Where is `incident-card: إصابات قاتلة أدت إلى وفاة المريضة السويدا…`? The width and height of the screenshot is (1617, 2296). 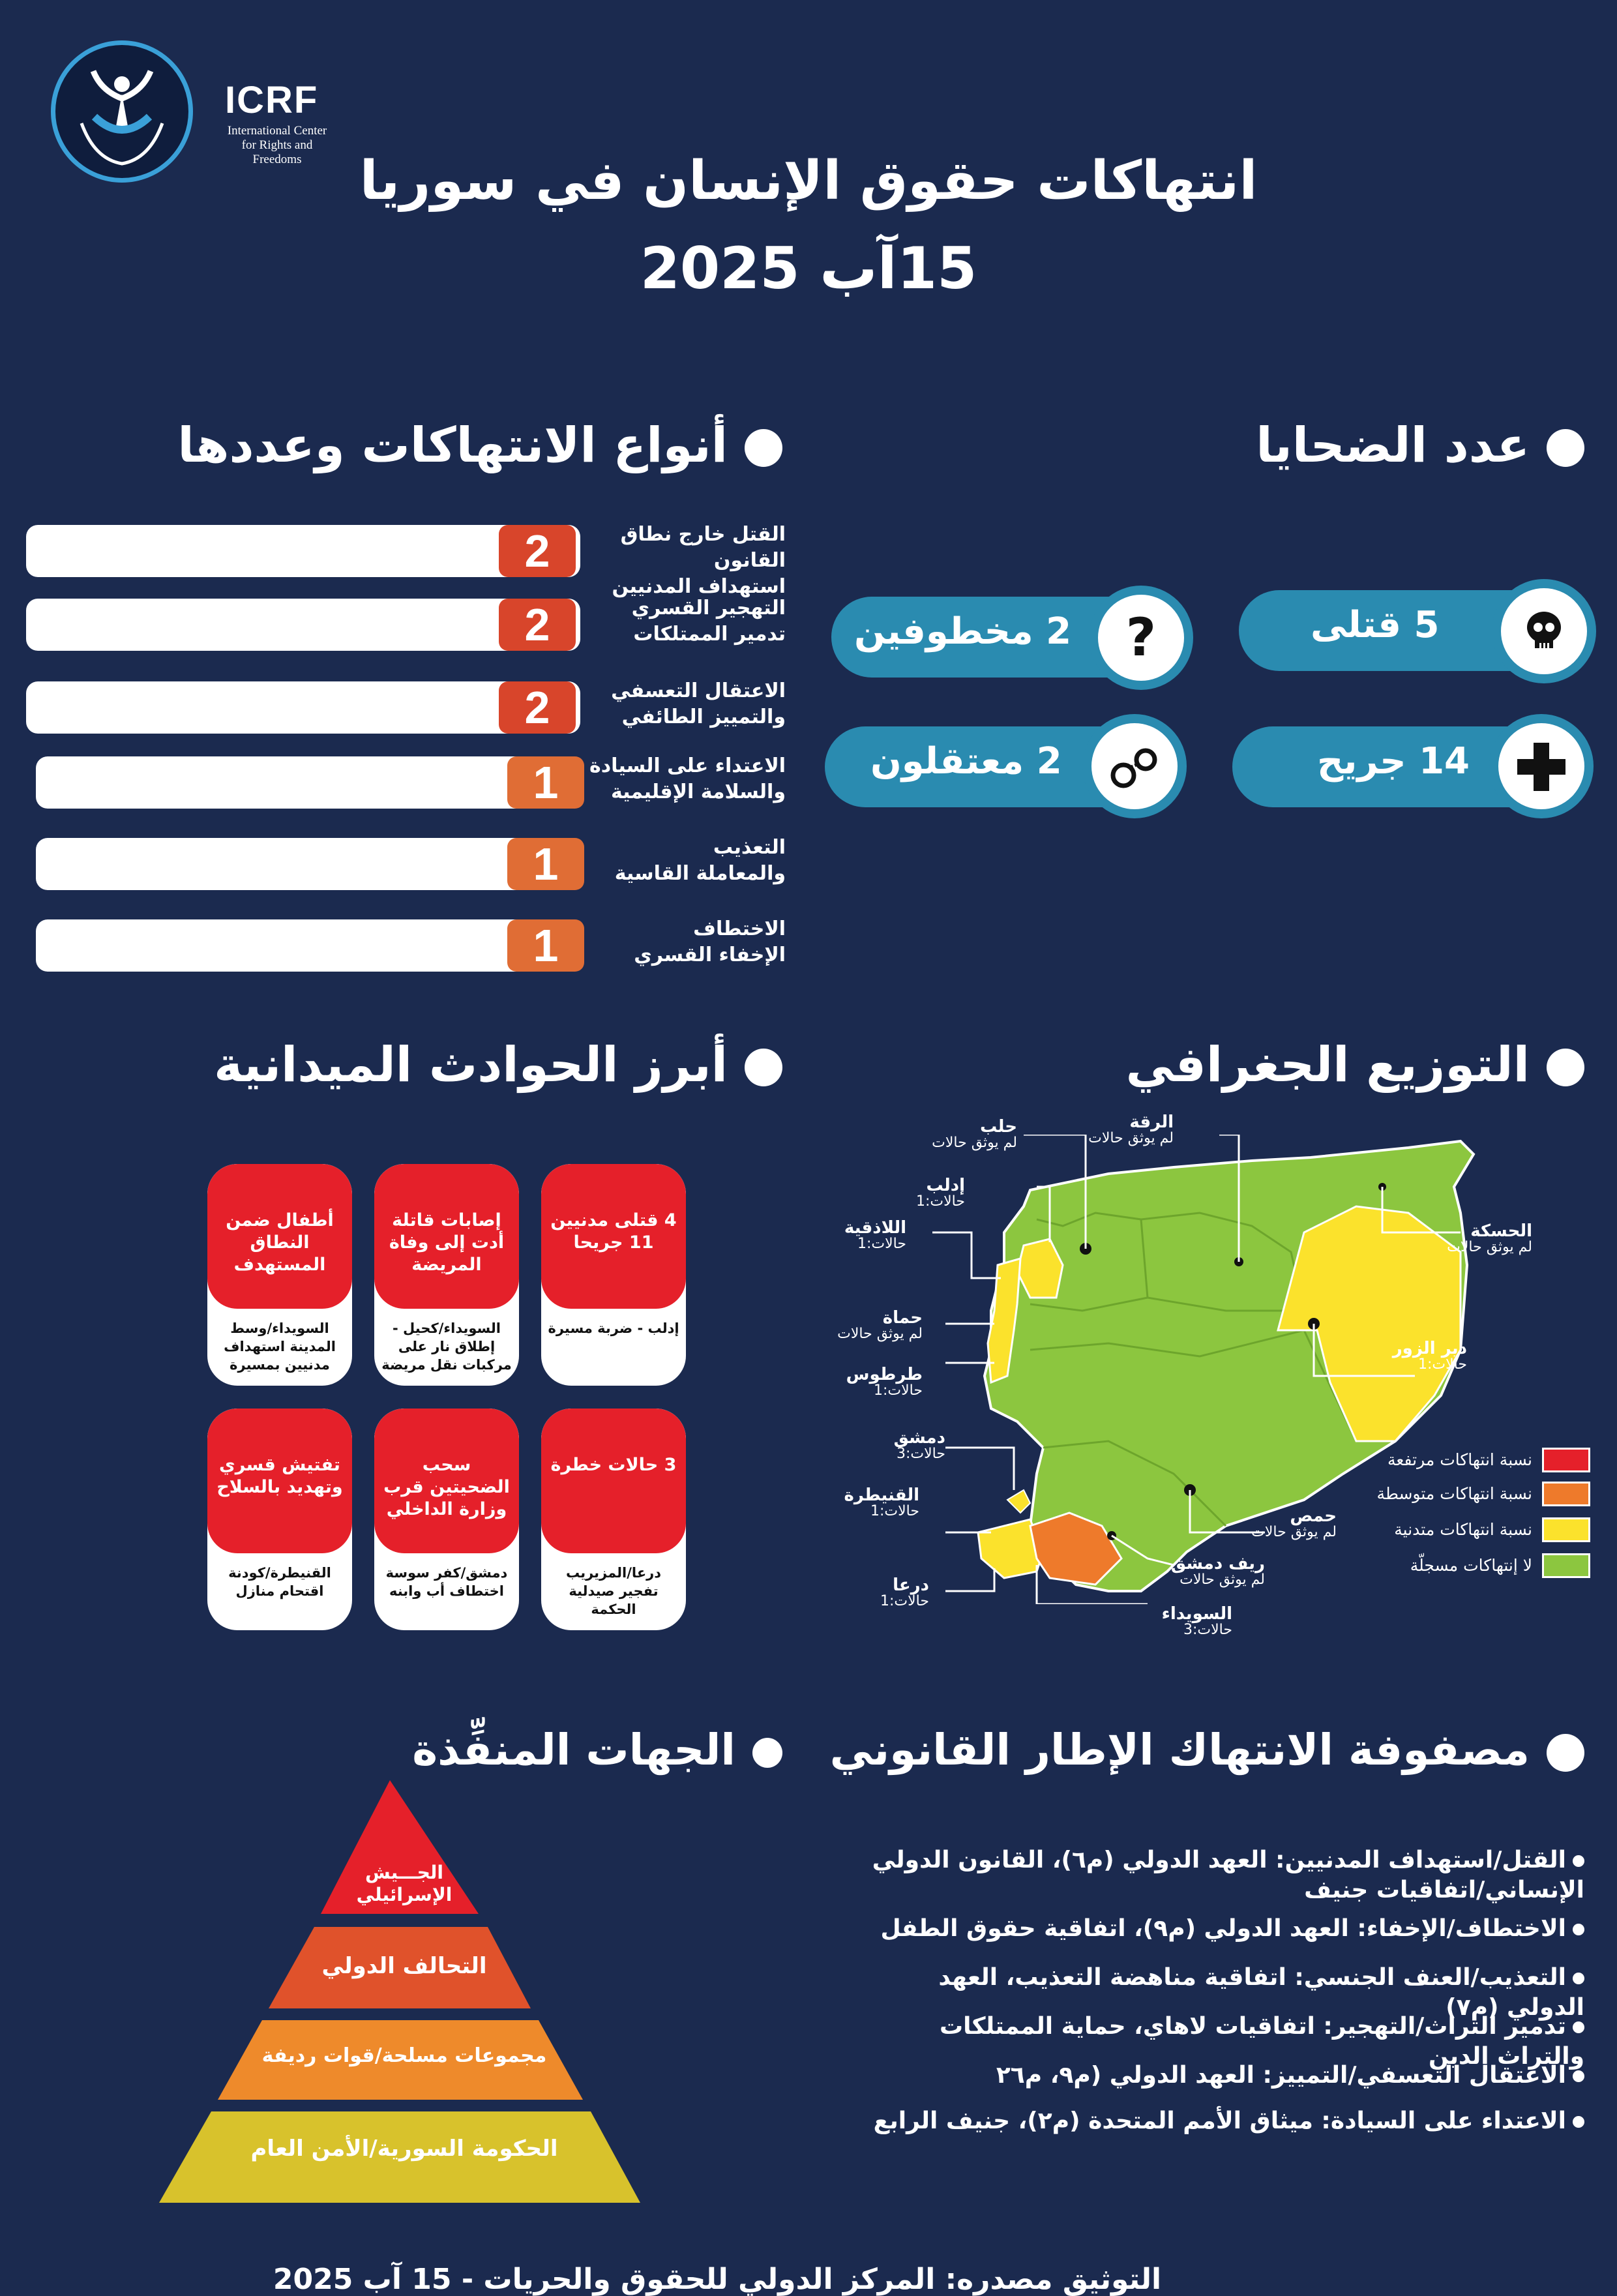 incident-card: إصابات قاتلة أدت إلى وفاة المريضة السويدا… is located at coordinates (446, 1275).